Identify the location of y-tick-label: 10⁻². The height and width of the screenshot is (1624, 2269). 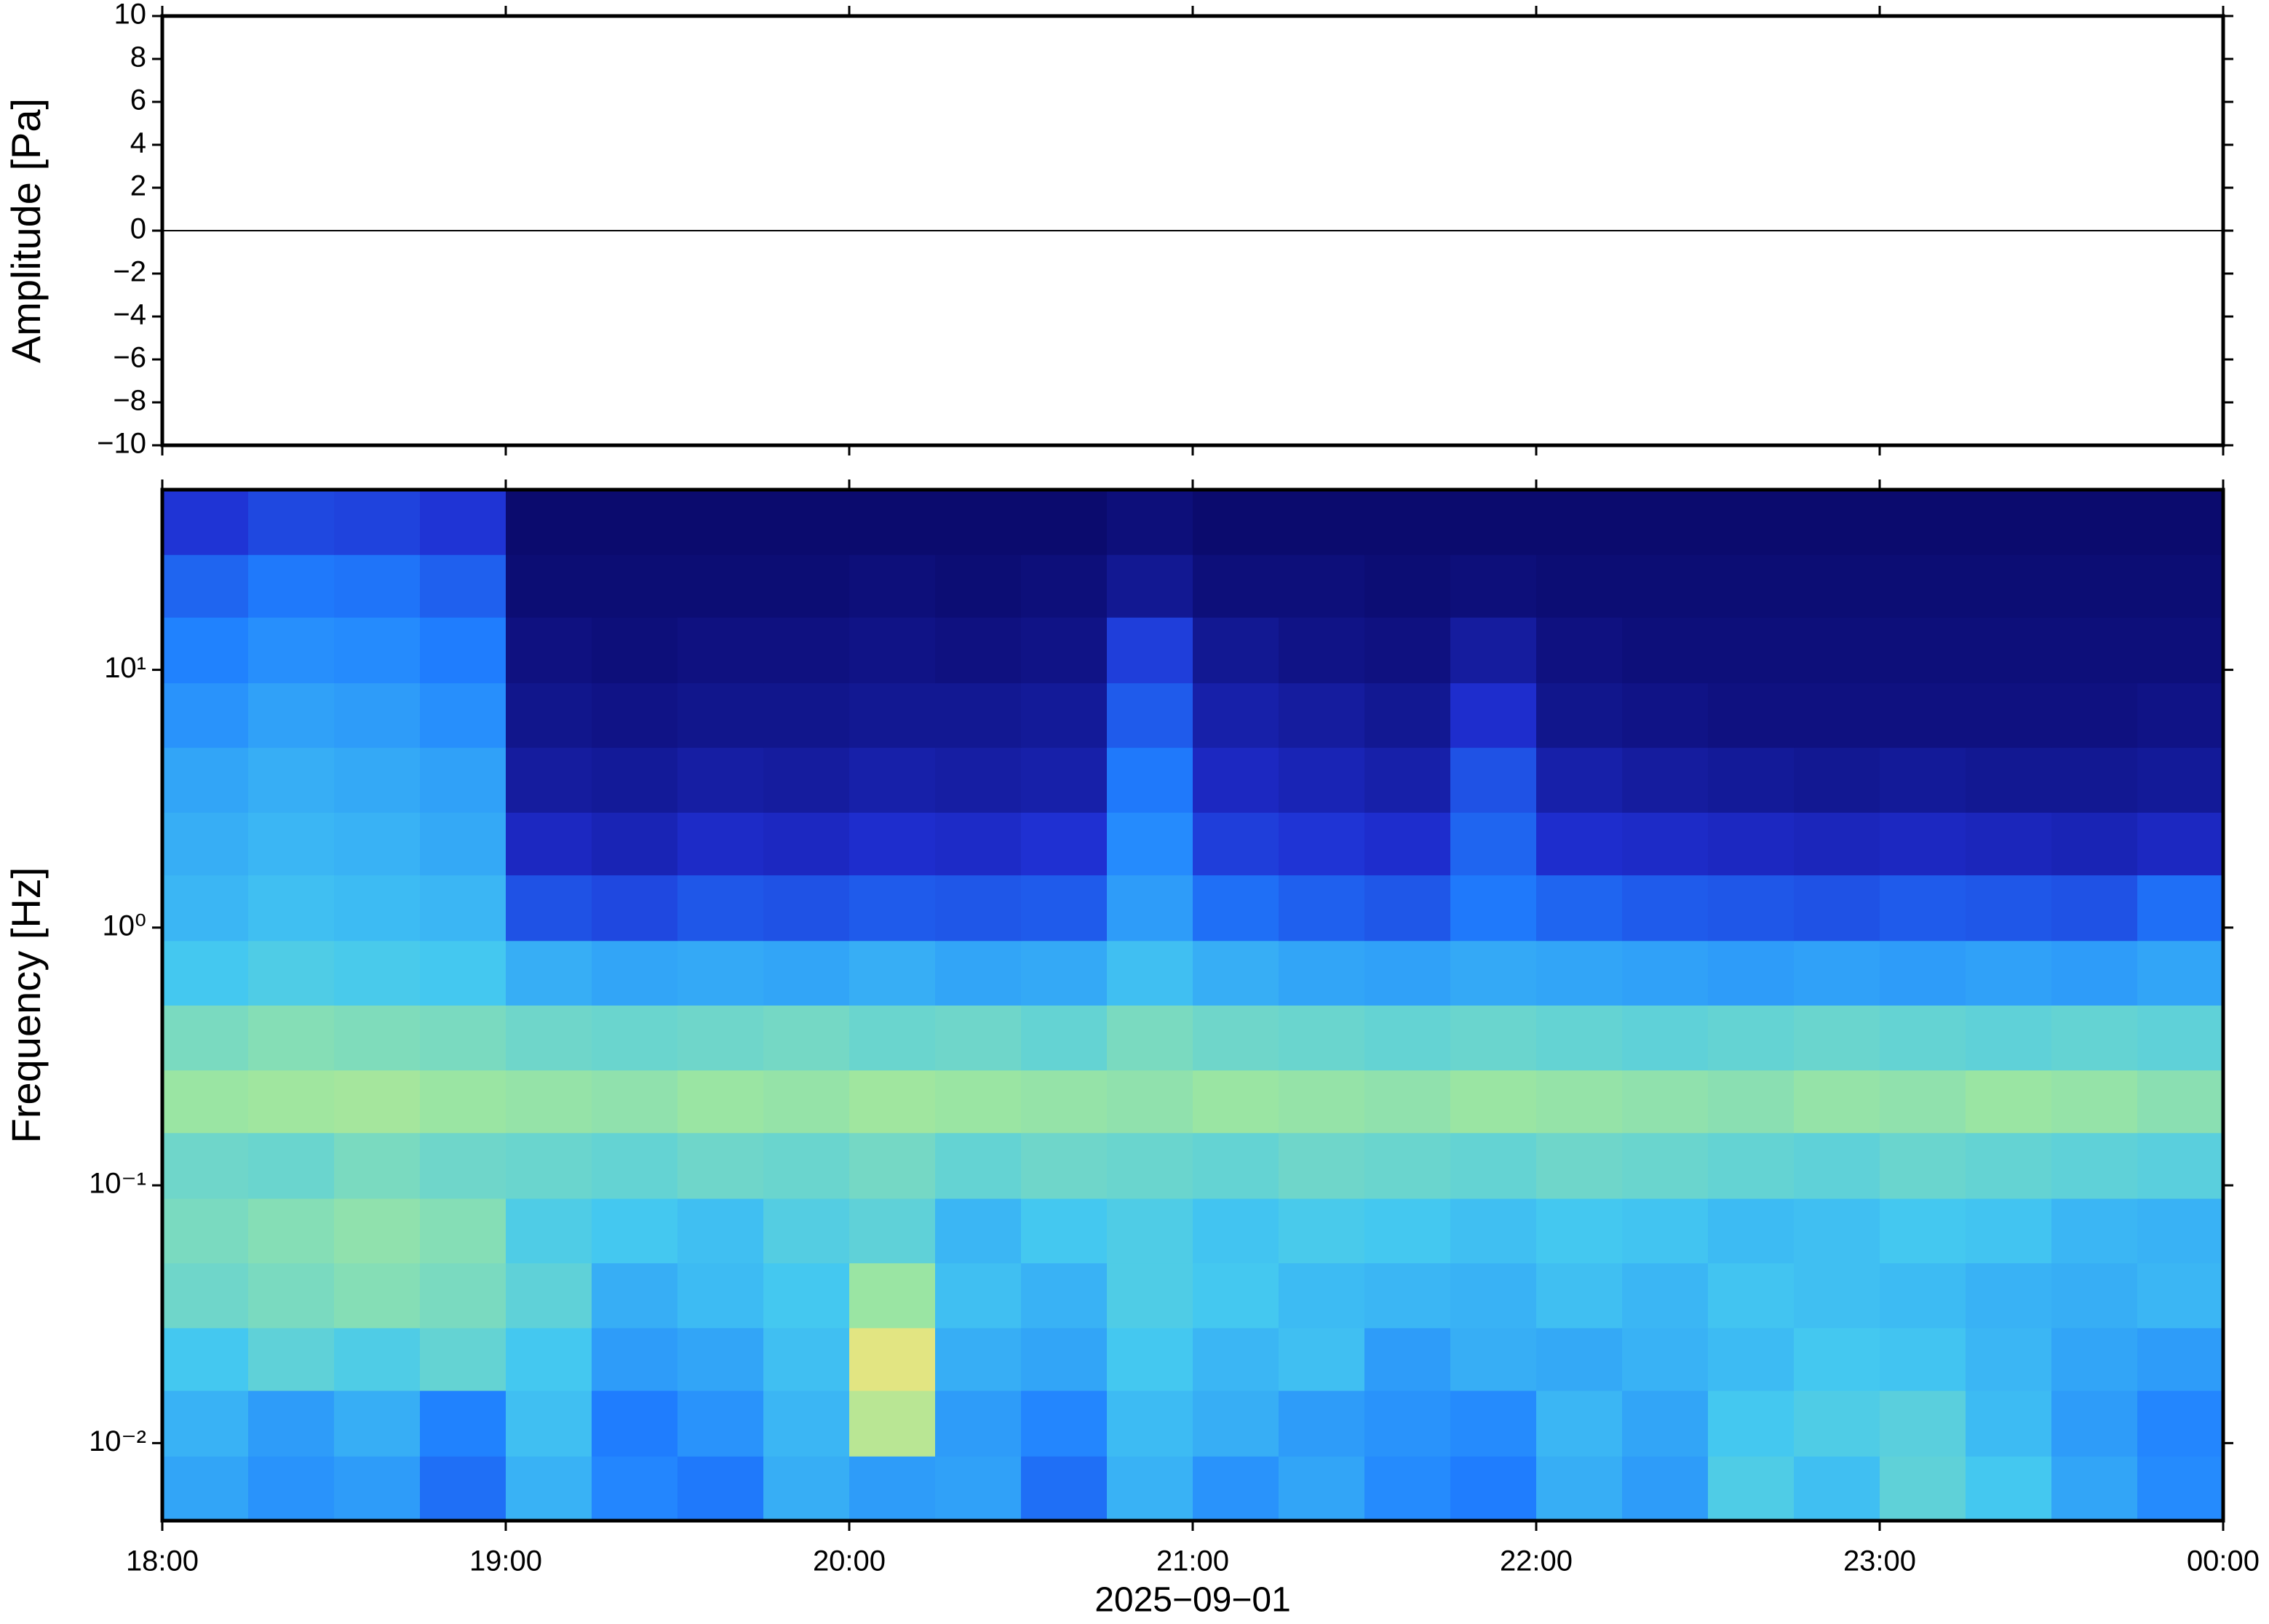
(118, 1441).